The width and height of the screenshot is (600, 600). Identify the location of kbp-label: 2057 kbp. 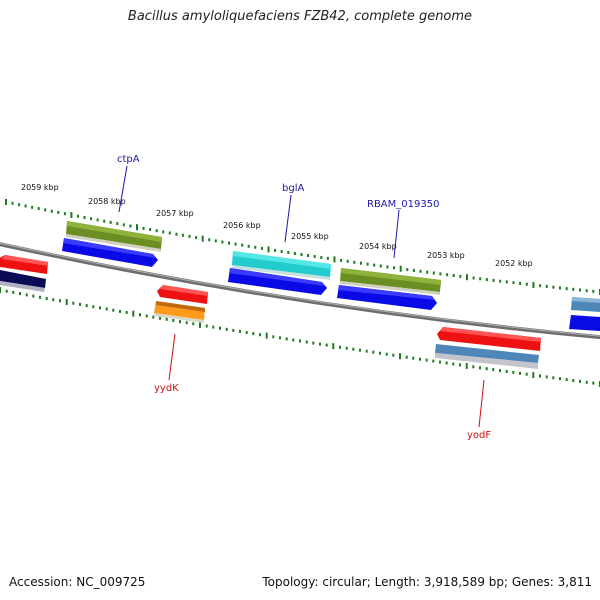
(175, 213).